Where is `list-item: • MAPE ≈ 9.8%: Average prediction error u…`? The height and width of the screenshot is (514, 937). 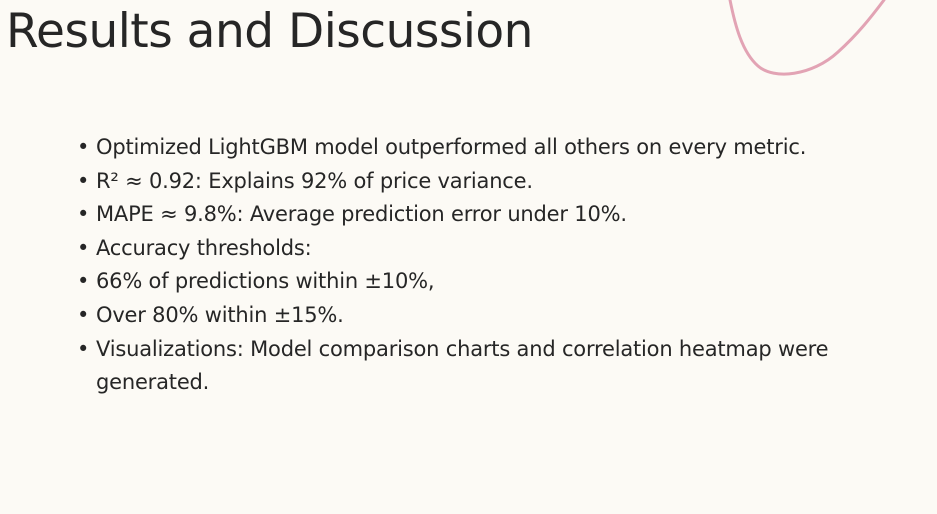
list-item: • MAPE ≈ 9.8%: Average prediction error u… is located at coordinates (496, 215).